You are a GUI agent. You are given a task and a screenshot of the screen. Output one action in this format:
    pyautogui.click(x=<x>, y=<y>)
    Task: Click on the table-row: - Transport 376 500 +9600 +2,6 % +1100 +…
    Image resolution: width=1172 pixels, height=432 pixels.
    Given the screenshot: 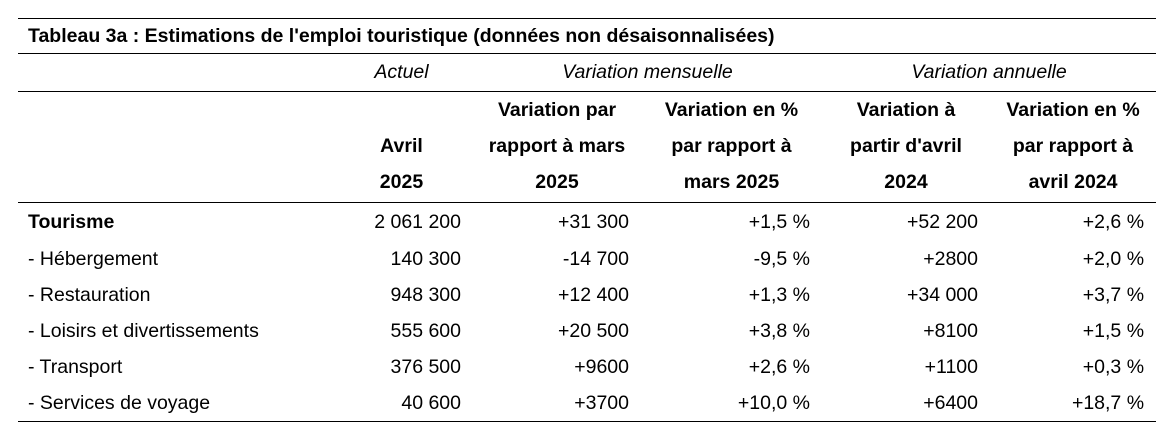 What is the action you would take?
    pyautogui.click(x=587, y=367)
    